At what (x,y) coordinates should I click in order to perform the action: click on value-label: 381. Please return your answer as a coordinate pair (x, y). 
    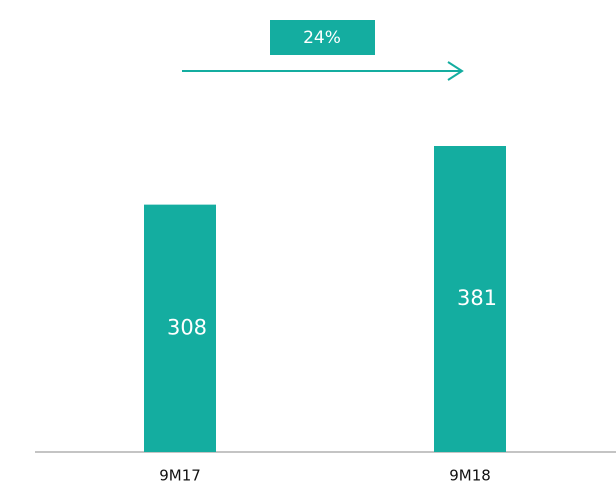
    Looking at the image, I should click on (477, 298).